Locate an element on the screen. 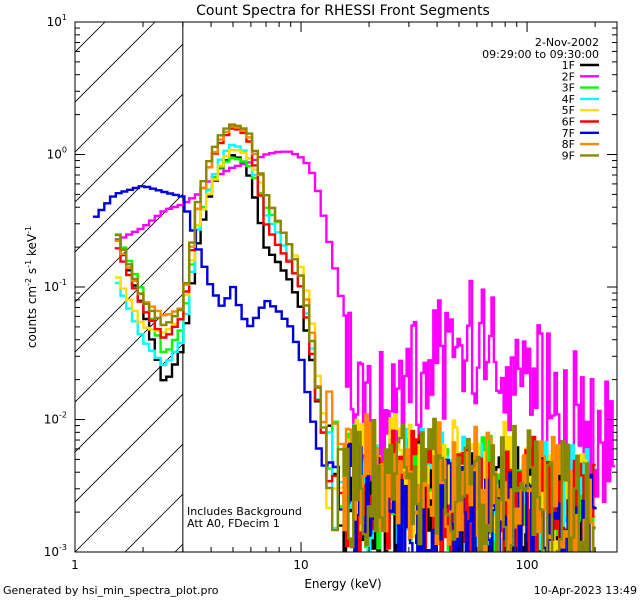 The image size is (640, 600). x-tick-label: 100 is located at coordinates (527, 565).